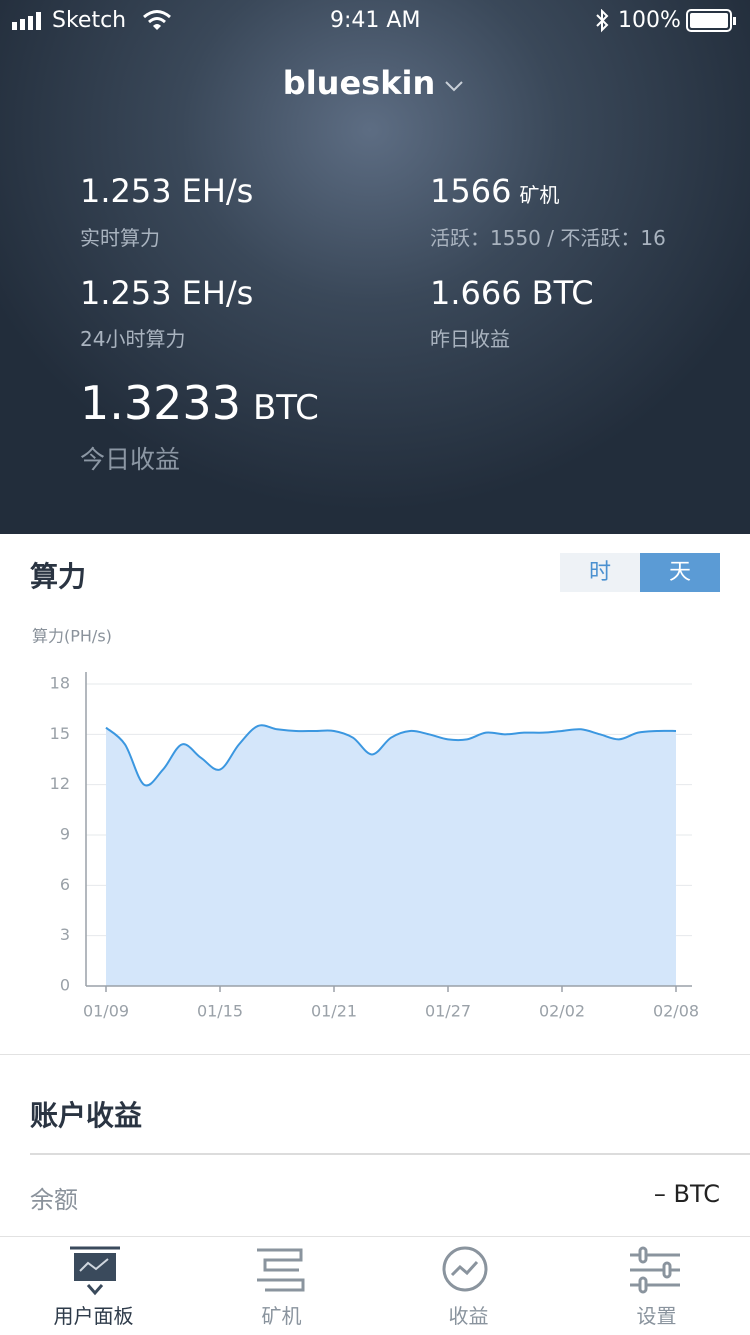 The width and height of the screenshot is (750, 1335). I want to click on account-switcher: blueskin, so click(375, 83).